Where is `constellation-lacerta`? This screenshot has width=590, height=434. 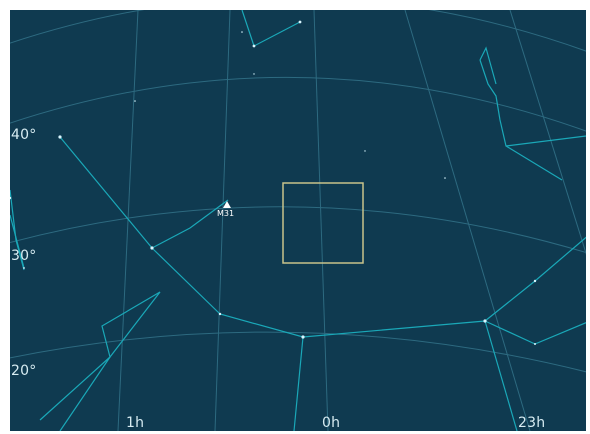 constellation-lacerta is located at coordinates (271, 28).